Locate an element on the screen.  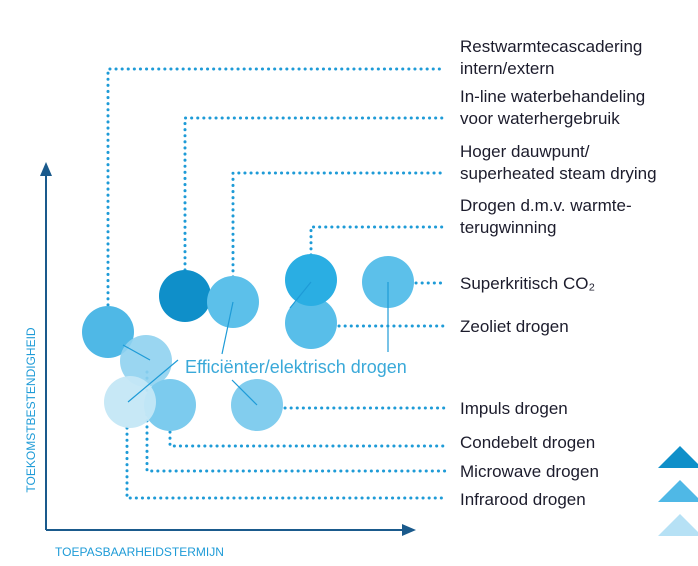
x-arrow is located at coordinates (409, 530).